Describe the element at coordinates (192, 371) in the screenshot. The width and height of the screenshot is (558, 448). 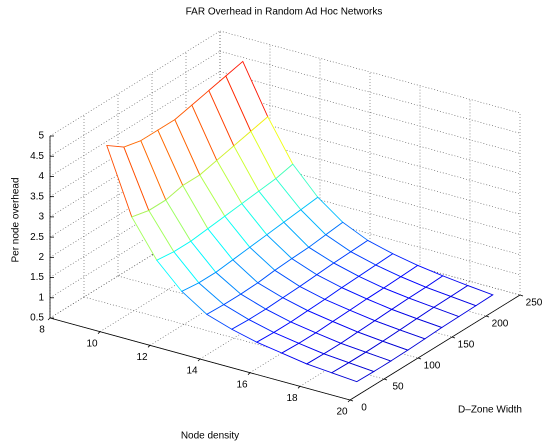
I see `x-tick-label: 14` at that location.